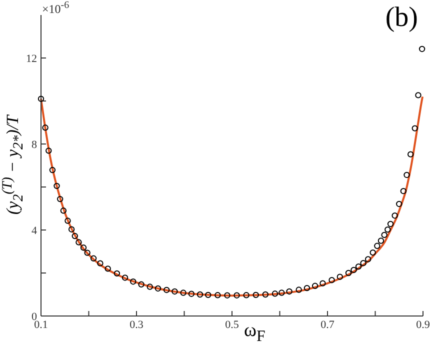  Describe the element at coordinates (56, 8) in the screenshot. I see `annotation: ×10$^{-6}$` at that location.